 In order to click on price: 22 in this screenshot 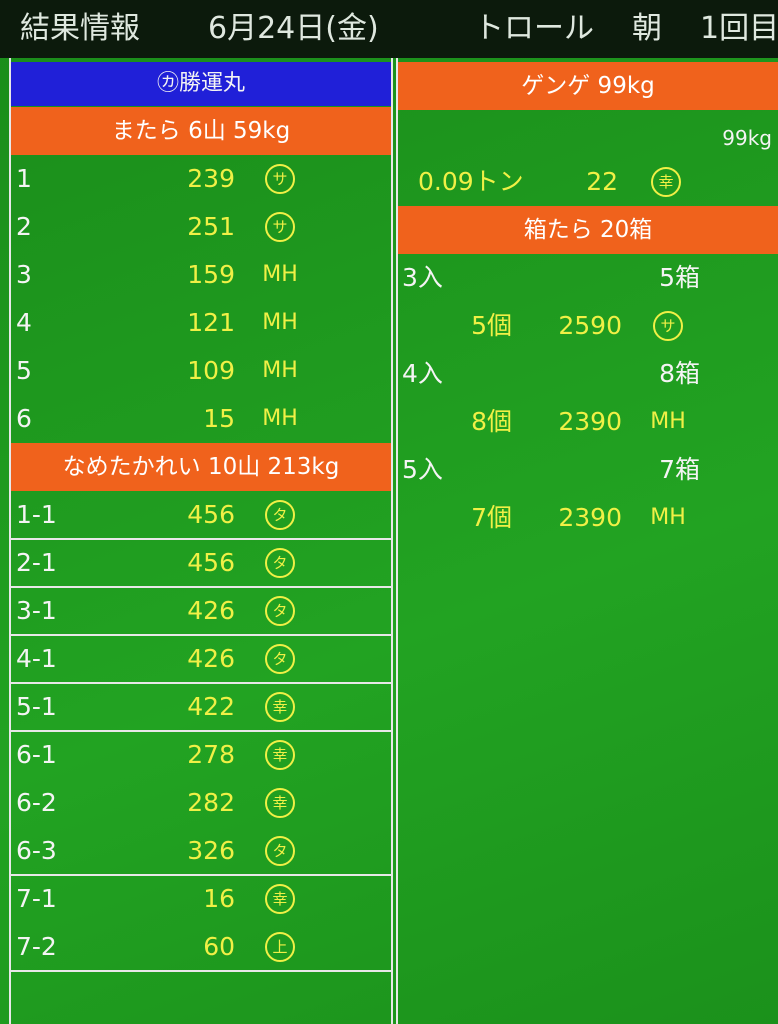, I will do `click(602, 181)`.